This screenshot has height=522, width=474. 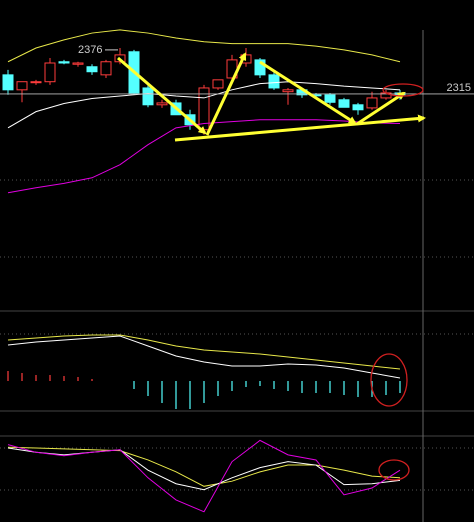 I want to click on annotations, so click(x=271, y=97).